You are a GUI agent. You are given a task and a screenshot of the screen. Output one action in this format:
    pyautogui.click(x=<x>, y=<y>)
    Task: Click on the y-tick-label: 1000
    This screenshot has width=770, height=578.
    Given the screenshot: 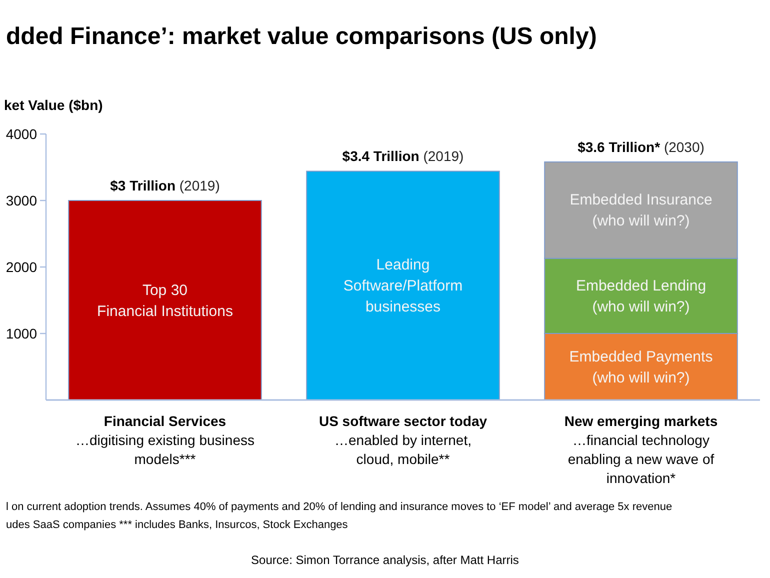 What is the action you would take?
    pyautogui.click(x=22, y=334)
    